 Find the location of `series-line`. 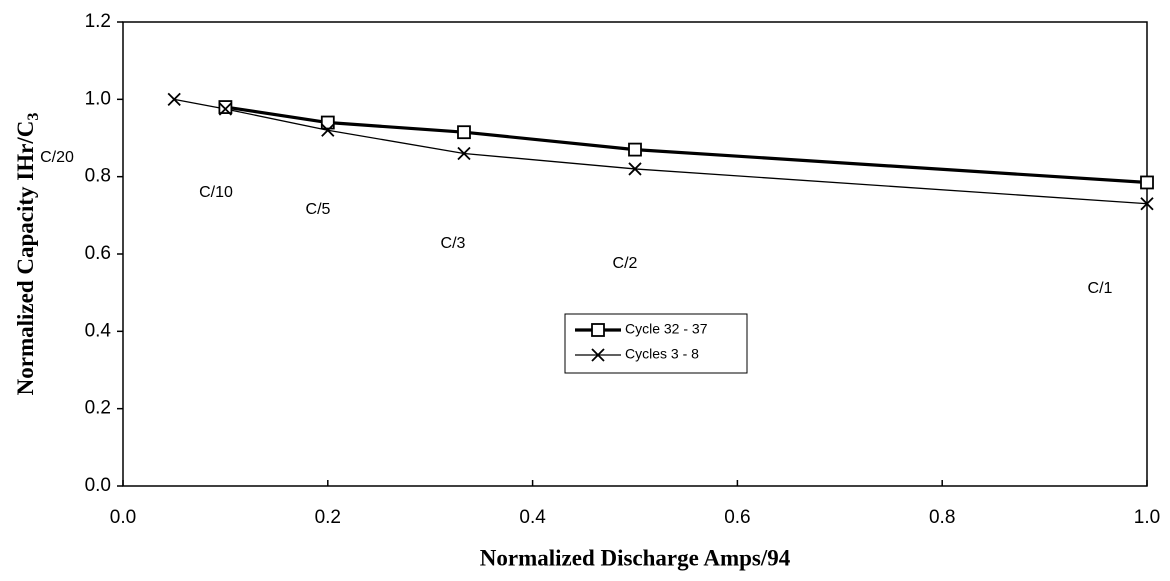

series-line is located at coordinates (686, 145).